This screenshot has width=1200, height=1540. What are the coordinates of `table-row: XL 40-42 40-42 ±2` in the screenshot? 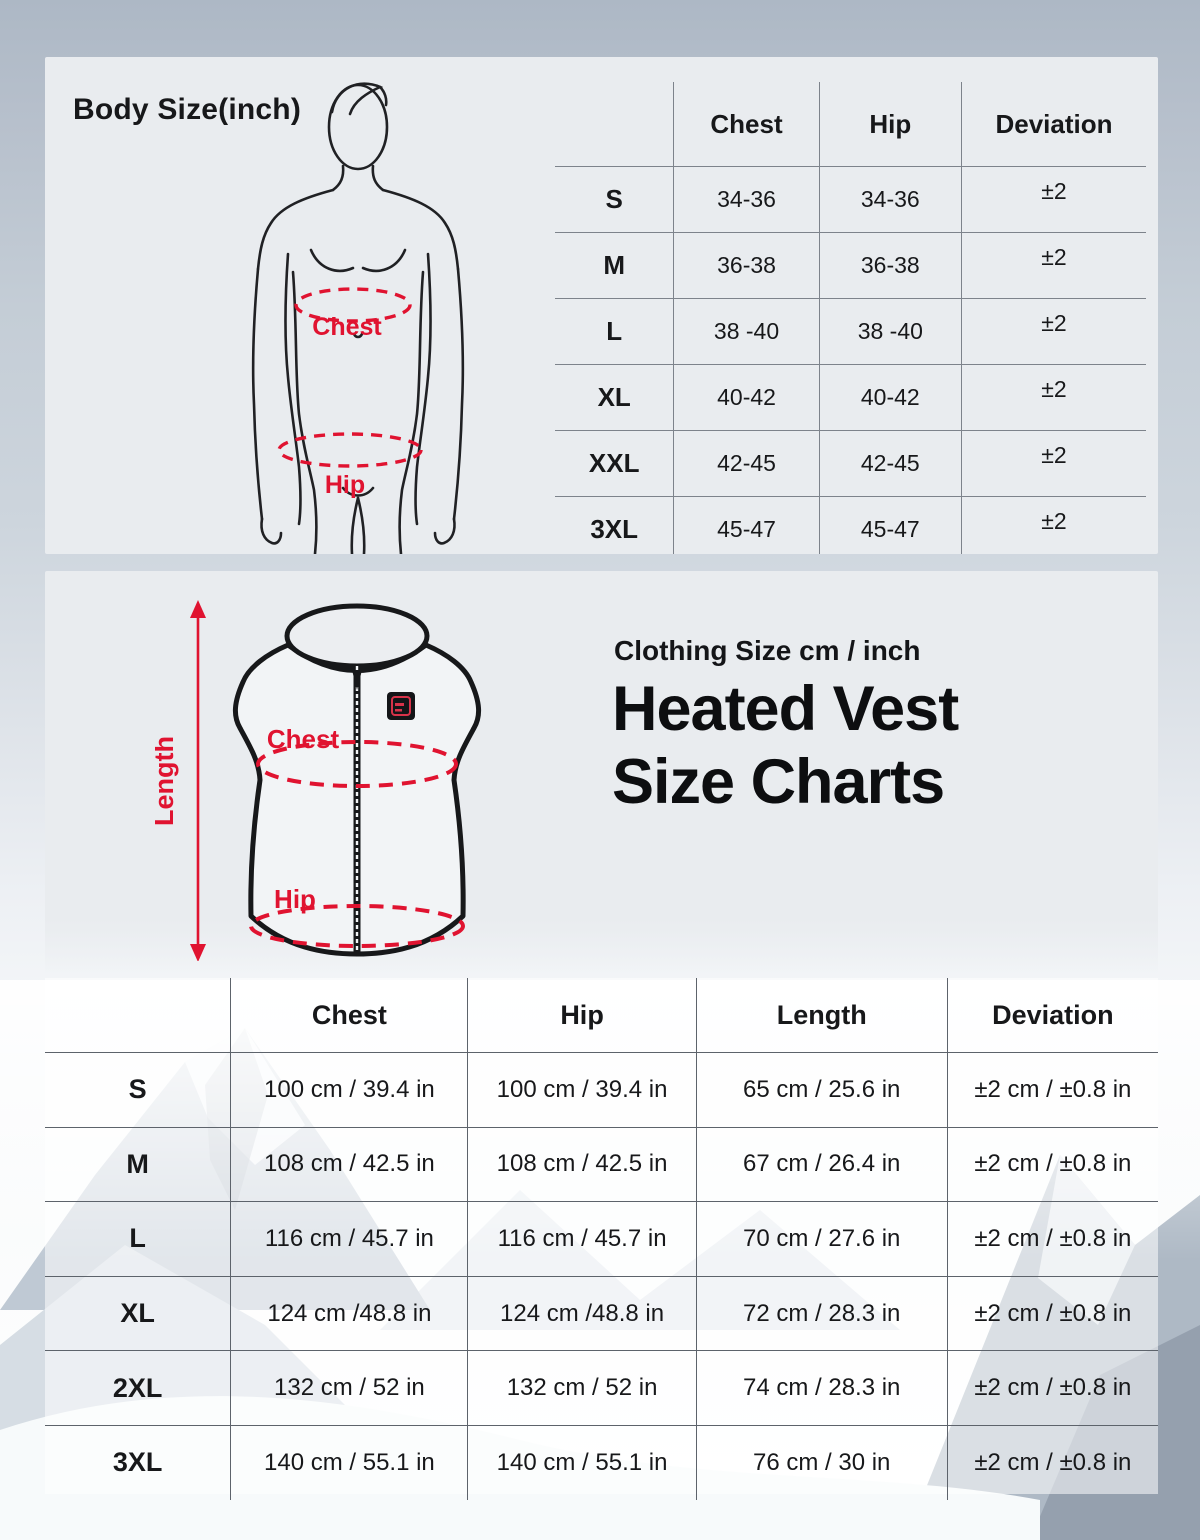 It's located at (850, 398).